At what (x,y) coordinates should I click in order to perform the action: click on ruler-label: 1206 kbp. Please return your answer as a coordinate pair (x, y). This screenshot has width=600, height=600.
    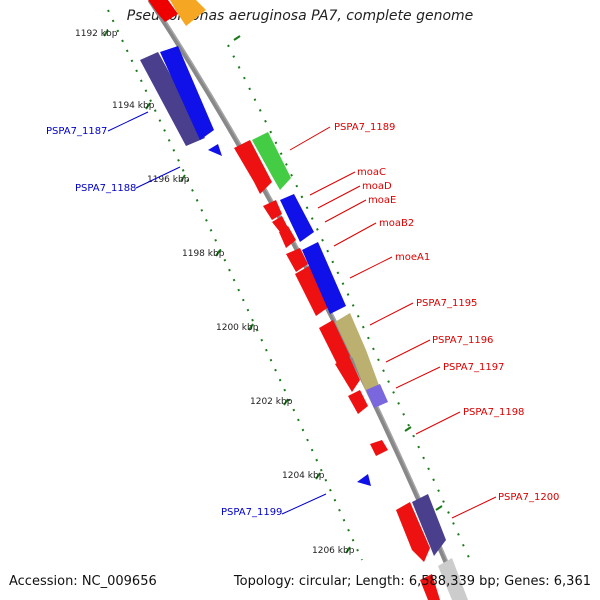
    Looking at the image, I should click on (333, 551).